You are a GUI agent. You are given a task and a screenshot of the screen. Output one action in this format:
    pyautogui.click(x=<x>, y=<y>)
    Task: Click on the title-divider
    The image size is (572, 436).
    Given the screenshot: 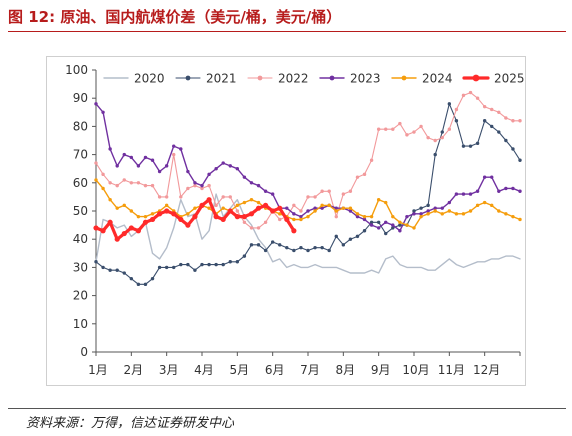 What is the action you would take?
    pyautogui.click(x=287, y=31)
    